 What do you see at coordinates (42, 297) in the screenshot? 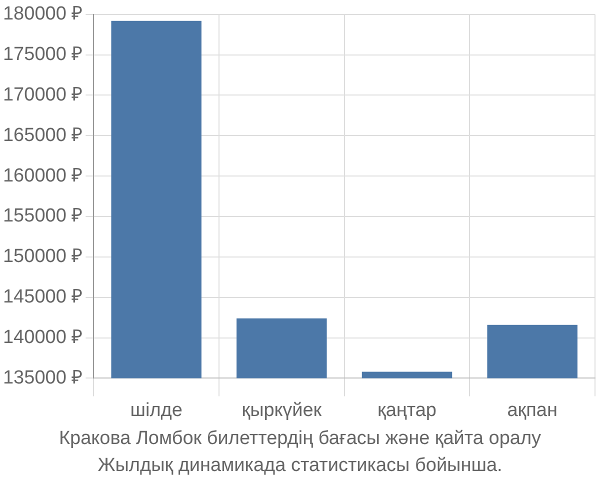
I see `y-tick-label: 145000 ₽` at bounding box center [42, 297].